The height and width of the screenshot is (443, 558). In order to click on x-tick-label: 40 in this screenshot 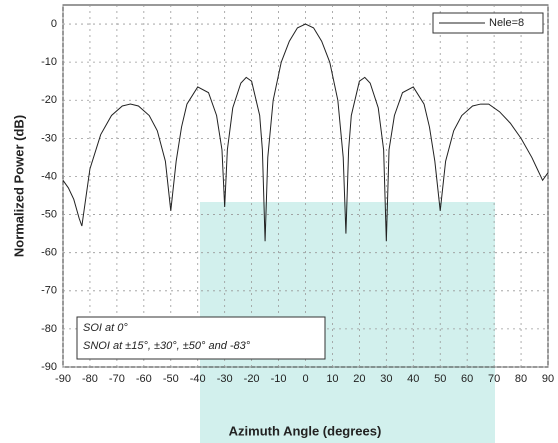, I will do `click(413, 379)`.